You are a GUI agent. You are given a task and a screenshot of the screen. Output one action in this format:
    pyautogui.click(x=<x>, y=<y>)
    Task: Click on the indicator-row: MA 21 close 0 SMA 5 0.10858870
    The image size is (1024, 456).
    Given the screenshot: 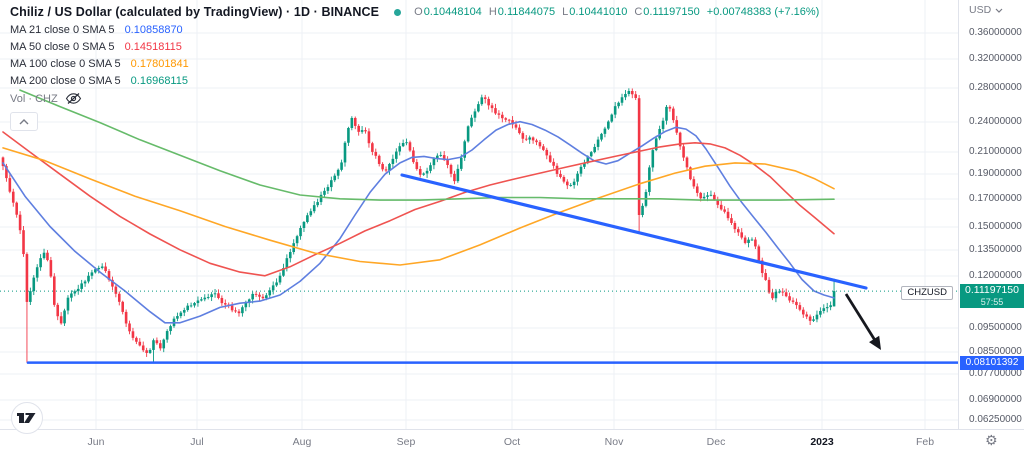 What is the action you would take?
    pyautogui.click(x=414, y=30)
    